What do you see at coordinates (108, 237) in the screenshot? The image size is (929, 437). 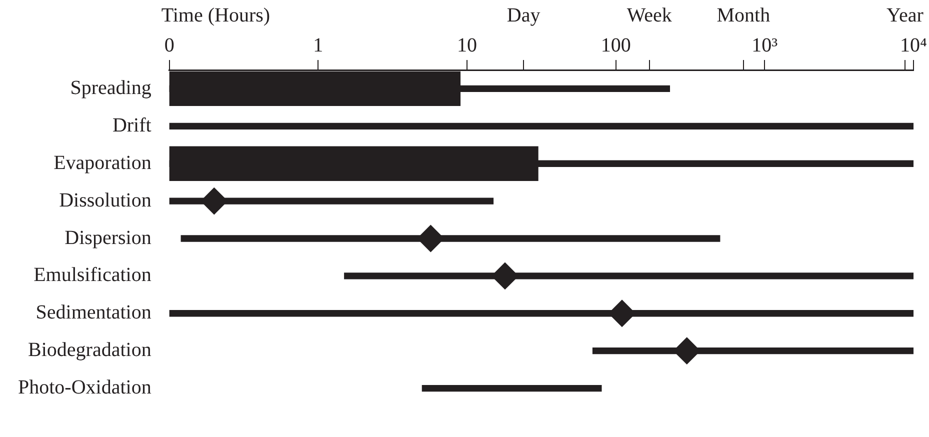 I see `y-tick-label: Dispersion` at bounding box center [108, 237].